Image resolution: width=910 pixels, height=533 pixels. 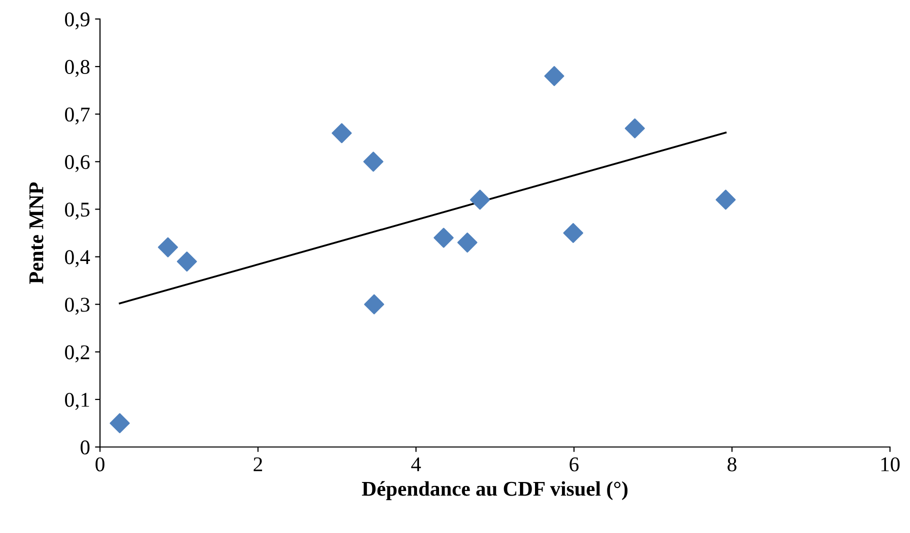 What do you see at coordinates (416, 464) in the screenshot?
I see `x-tick-label: 4` at bounding box center [416, 464].